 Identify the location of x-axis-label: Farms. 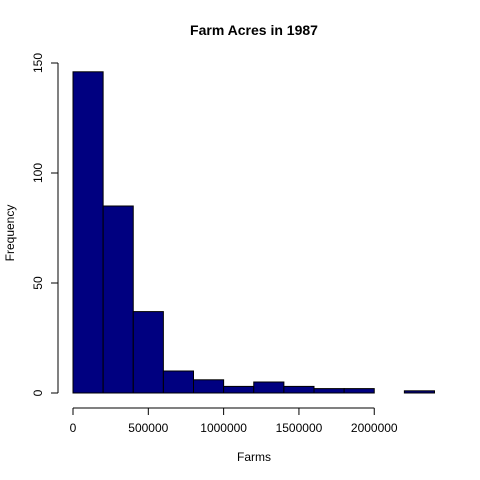
(254, 457).